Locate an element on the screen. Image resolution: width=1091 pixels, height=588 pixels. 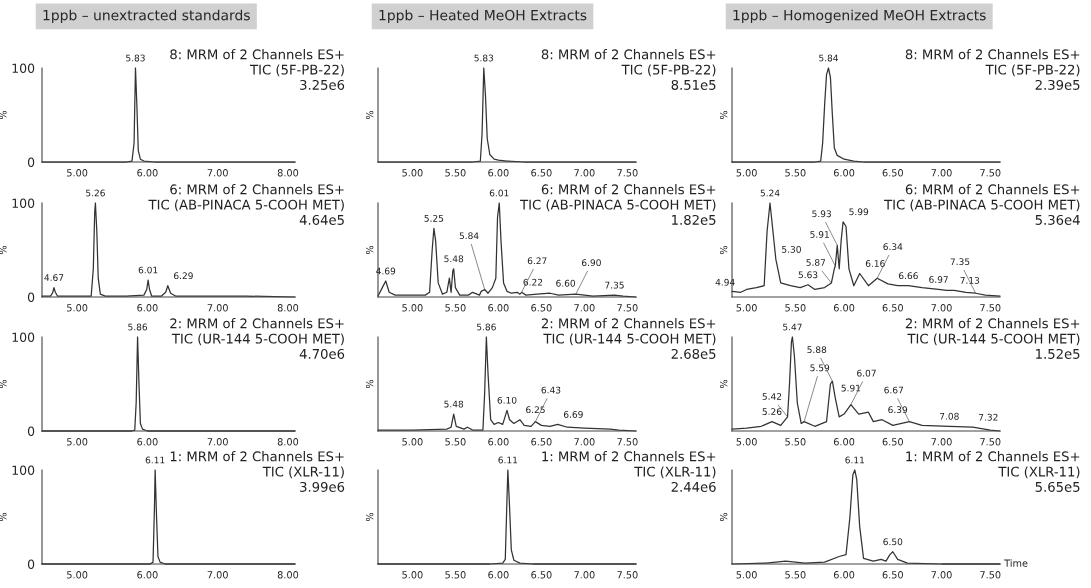
annotation: 5.24 is located at coordinates (770, 193).